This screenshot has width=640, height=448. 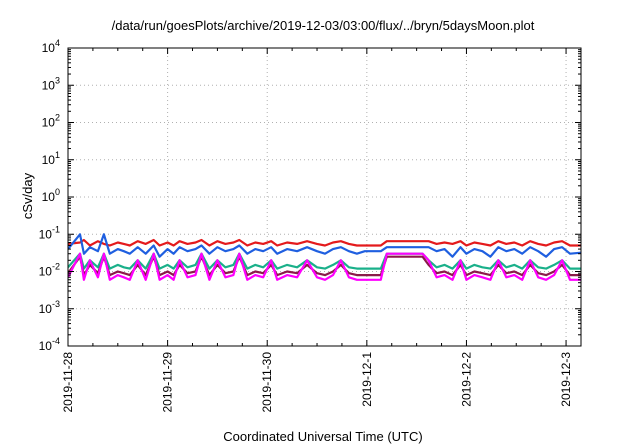 I want to click on y-tick-label: 10³, so click(x=51, y=83).